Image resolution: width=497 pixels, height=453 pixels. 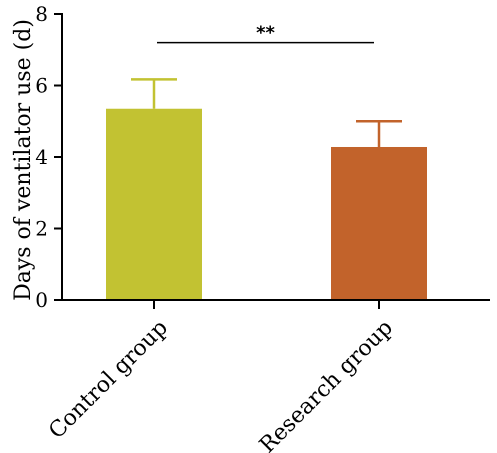 I want to click on y-tick-label: 2, so click(x=41, y=229).